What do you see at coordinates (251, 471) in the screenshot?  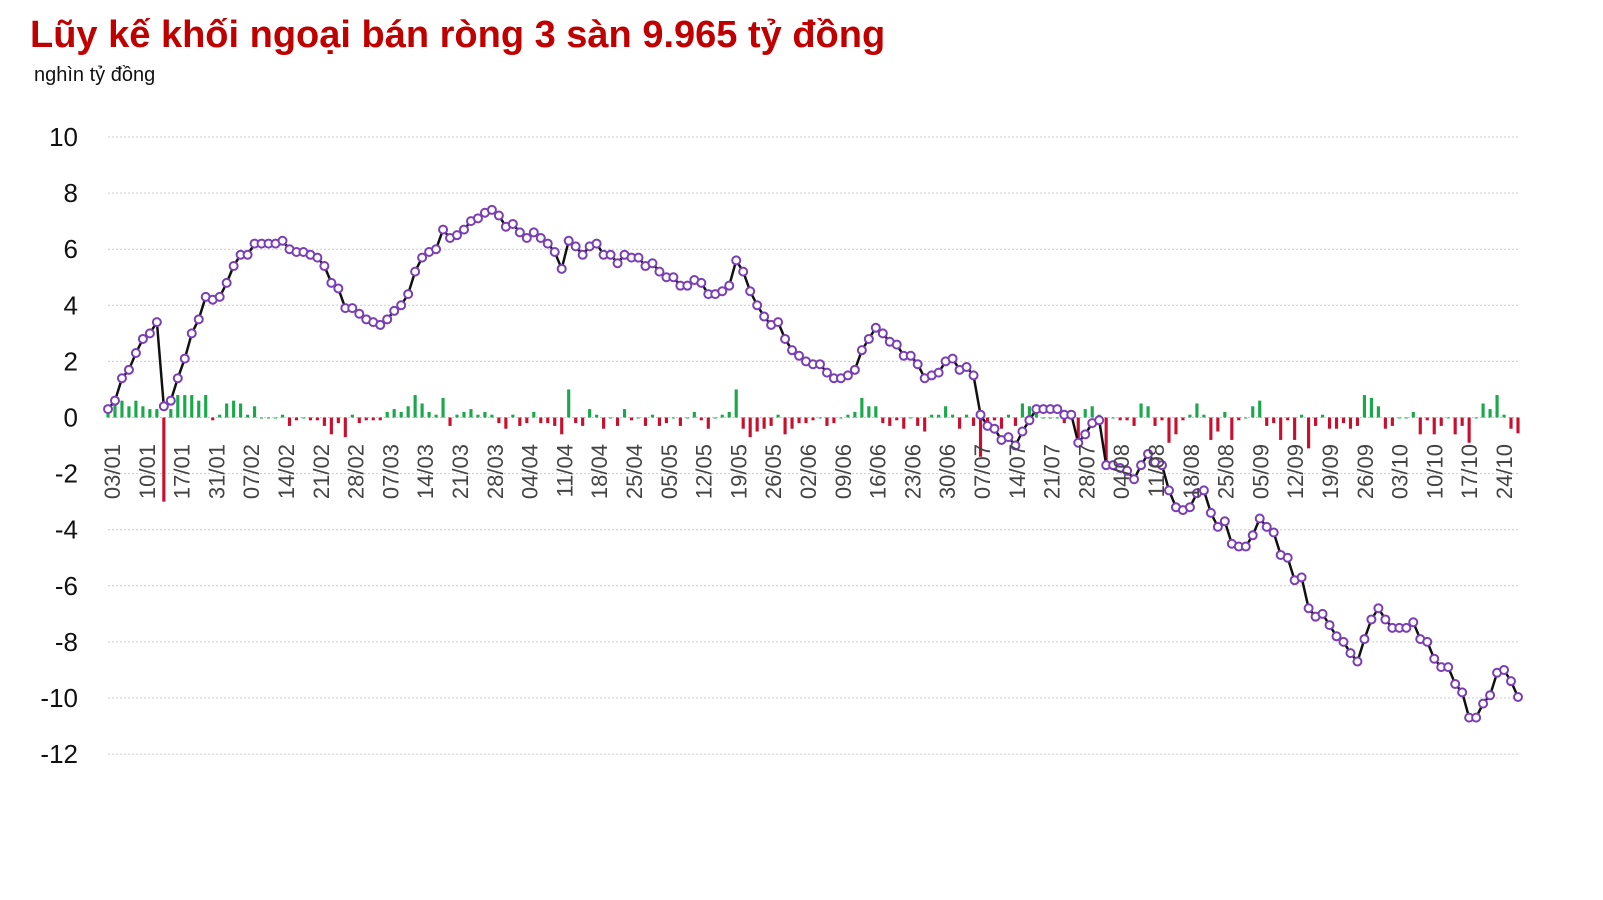 I see `x-tick-label: 07/02` at bounding box center [251, 471].